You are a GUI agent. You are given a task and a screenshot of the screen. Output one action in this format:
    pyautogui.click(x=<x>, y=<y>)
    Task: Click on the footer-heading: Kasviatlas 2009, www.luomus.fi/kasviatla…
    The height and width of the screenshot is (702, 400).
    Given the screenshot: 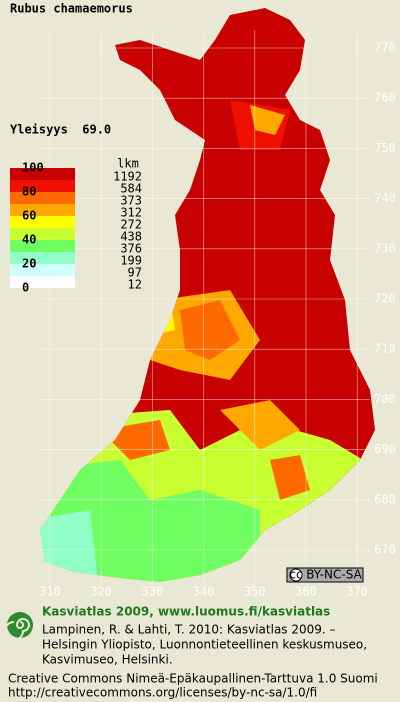 What is the action you would take?
    pyautogui.click(x=186, y=612)
    